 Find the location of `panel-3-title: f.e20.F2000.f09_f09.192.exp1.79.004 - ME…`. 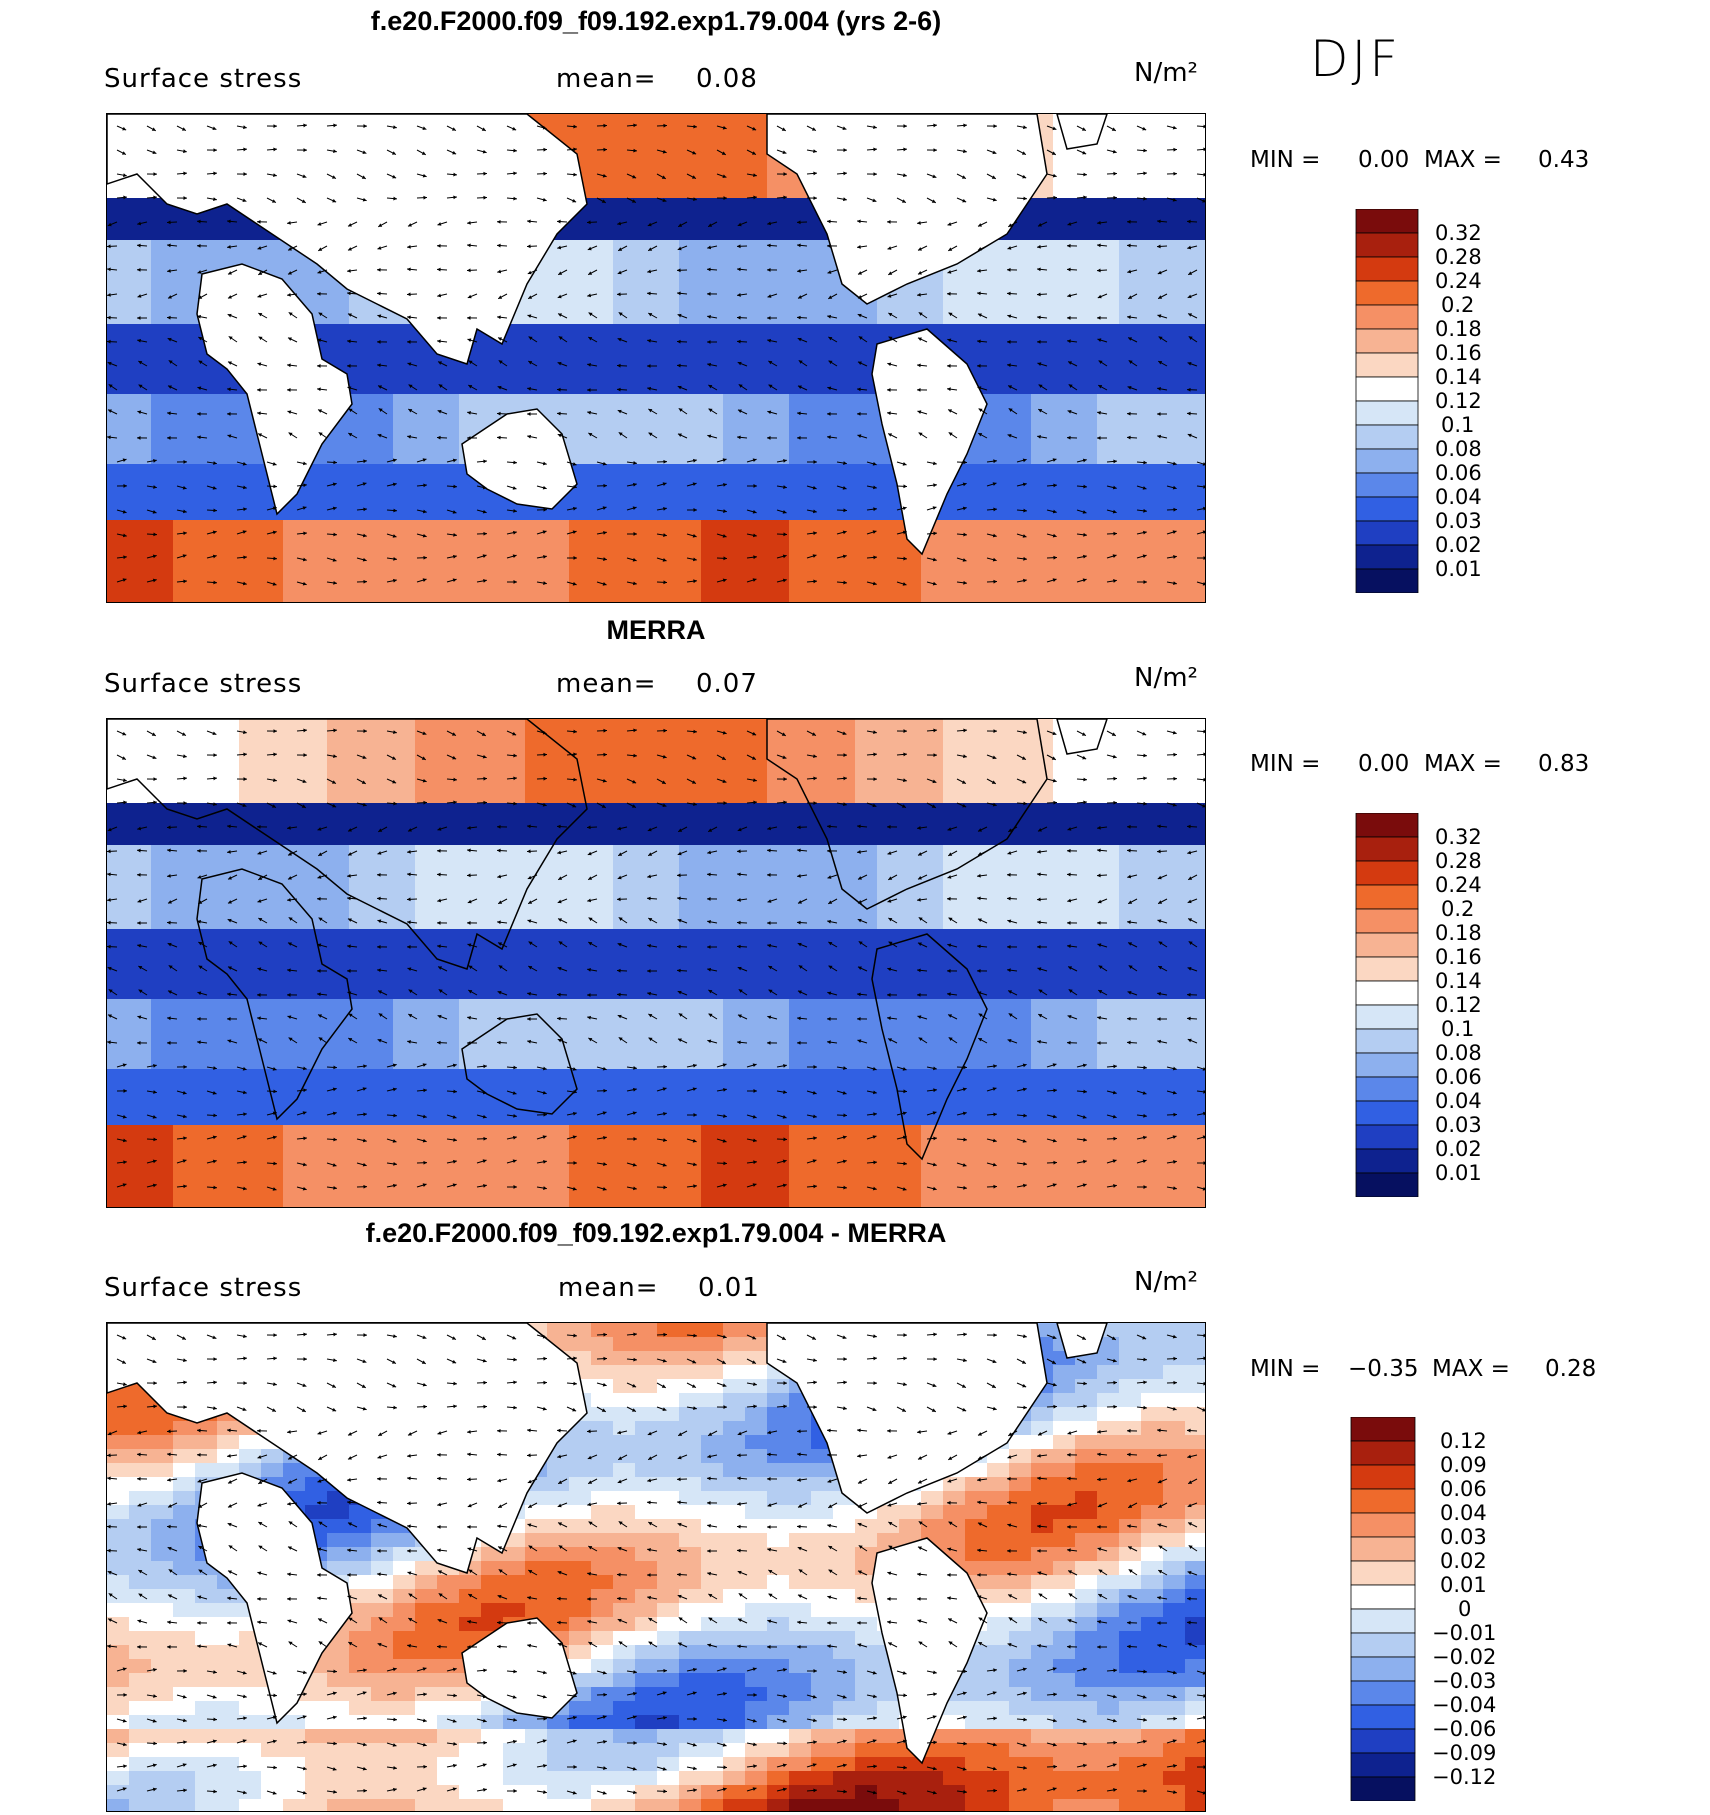

panel-3-title: f.e20.F2000.f09_f09.192.exp1.79.004 - ME… is located at coordinates (656, 1233).